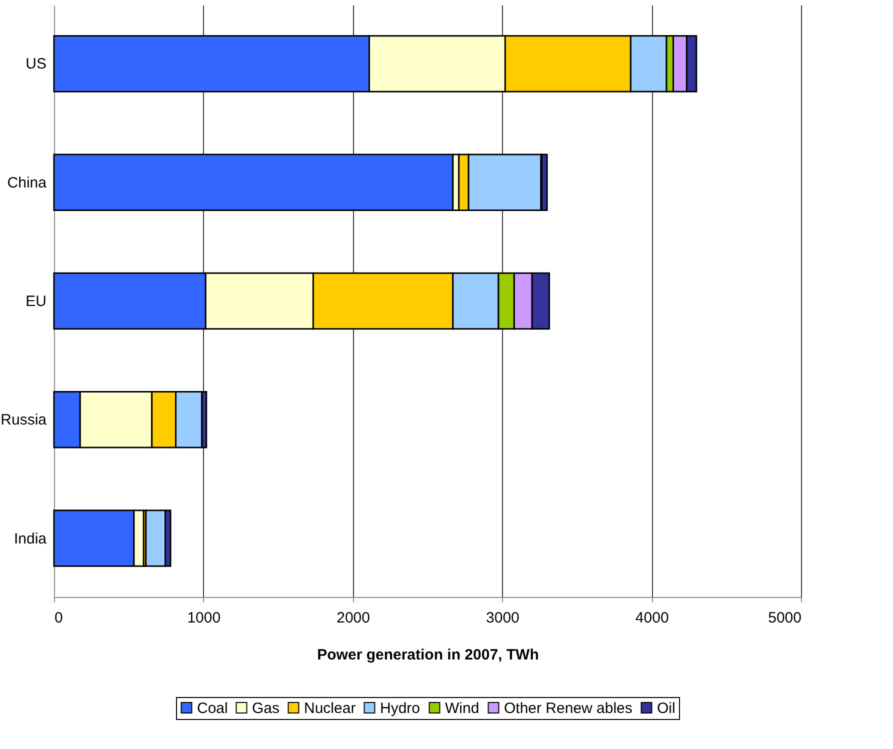 This screenshot has width=893, height=749. What do you see at coordinates (353, 618) in the screenshot?
I see `x-tick-label: 2000` at bounding box center [353, 618].